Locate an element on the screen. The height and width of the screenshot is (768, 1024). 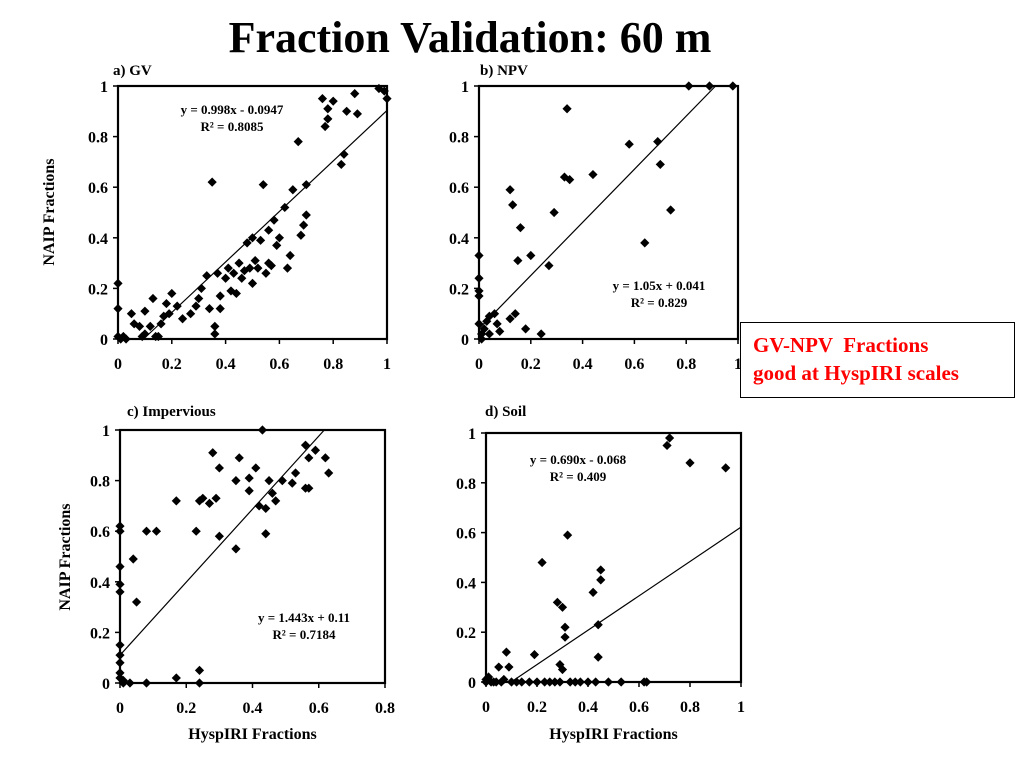
r-squared: R² = 0.829 is located at coordinates (659, 302).